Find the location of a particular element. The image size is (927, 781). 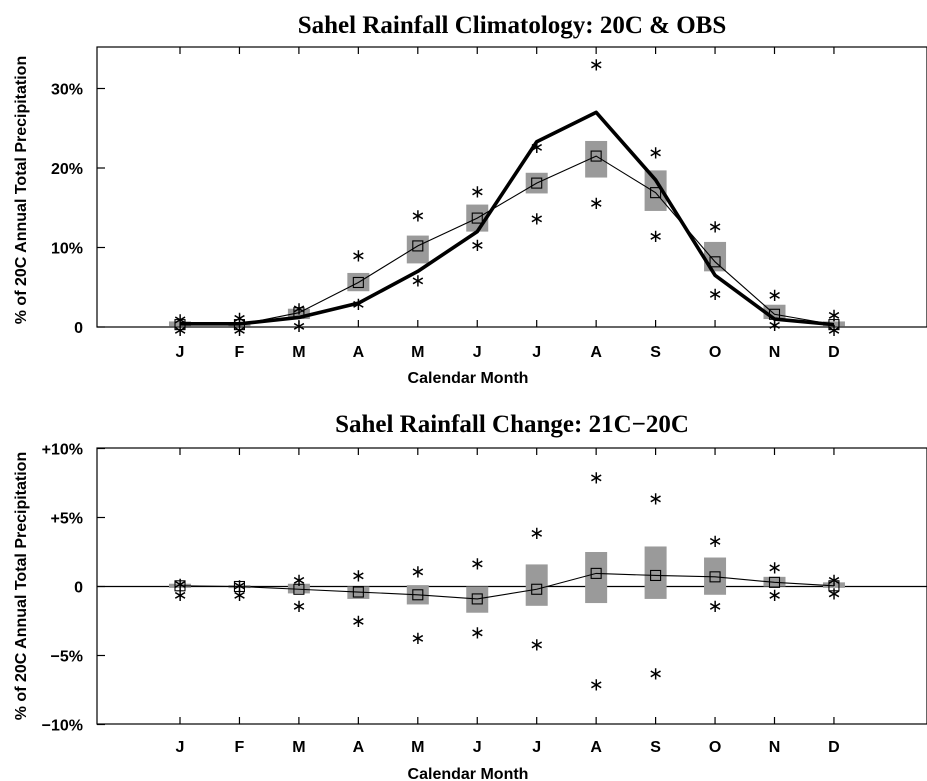

mean-series-line is located at coordinates (506, 586).